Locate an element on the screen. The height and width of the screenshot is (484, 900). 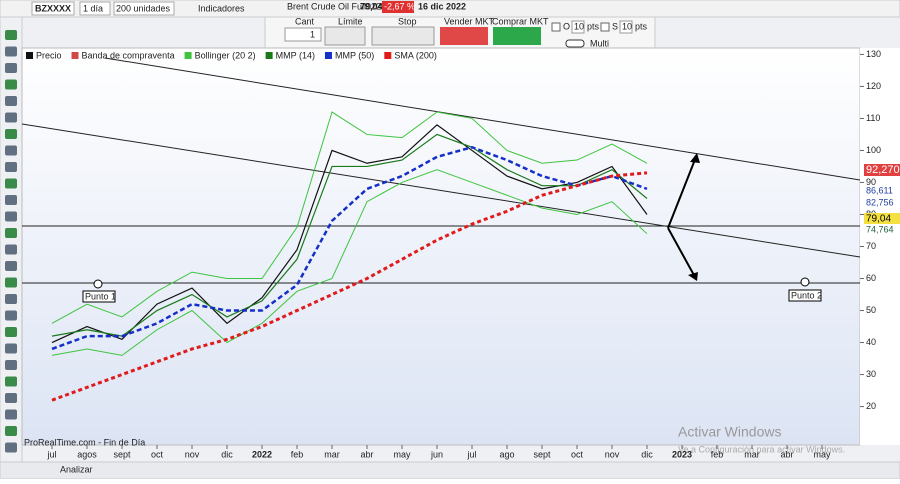
legend-label: Banda de compraventa is located at coordinates (128, 55).